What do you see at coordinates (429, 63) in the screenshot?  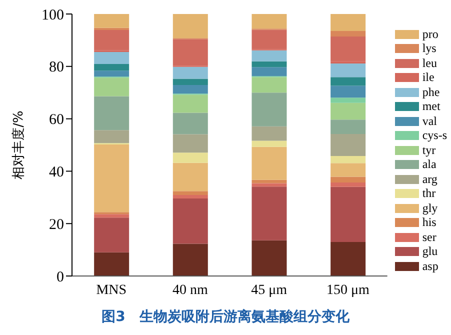 I see `legend-label: leu` at bounding box center [429, 63].